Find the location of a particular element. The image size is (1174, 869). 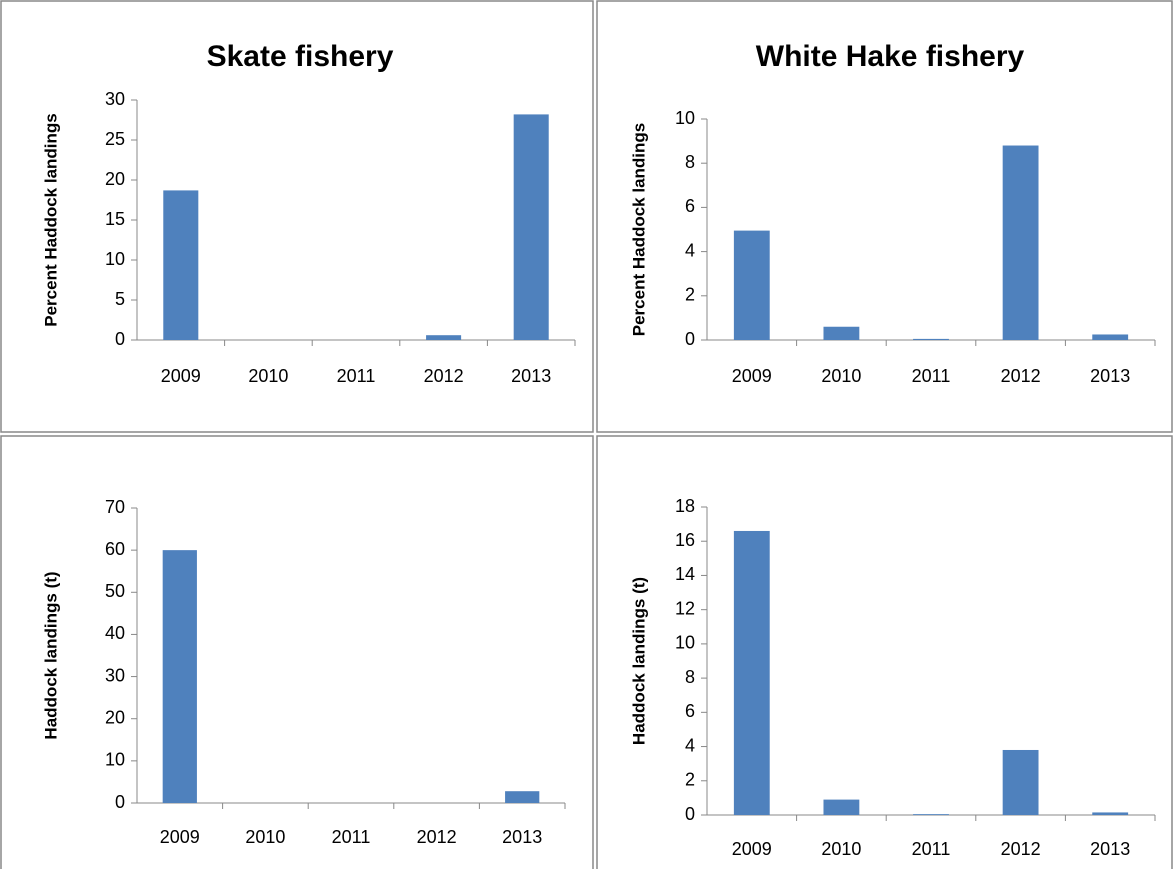

y-tick-label: 14 is located at coordinates (685, 574).